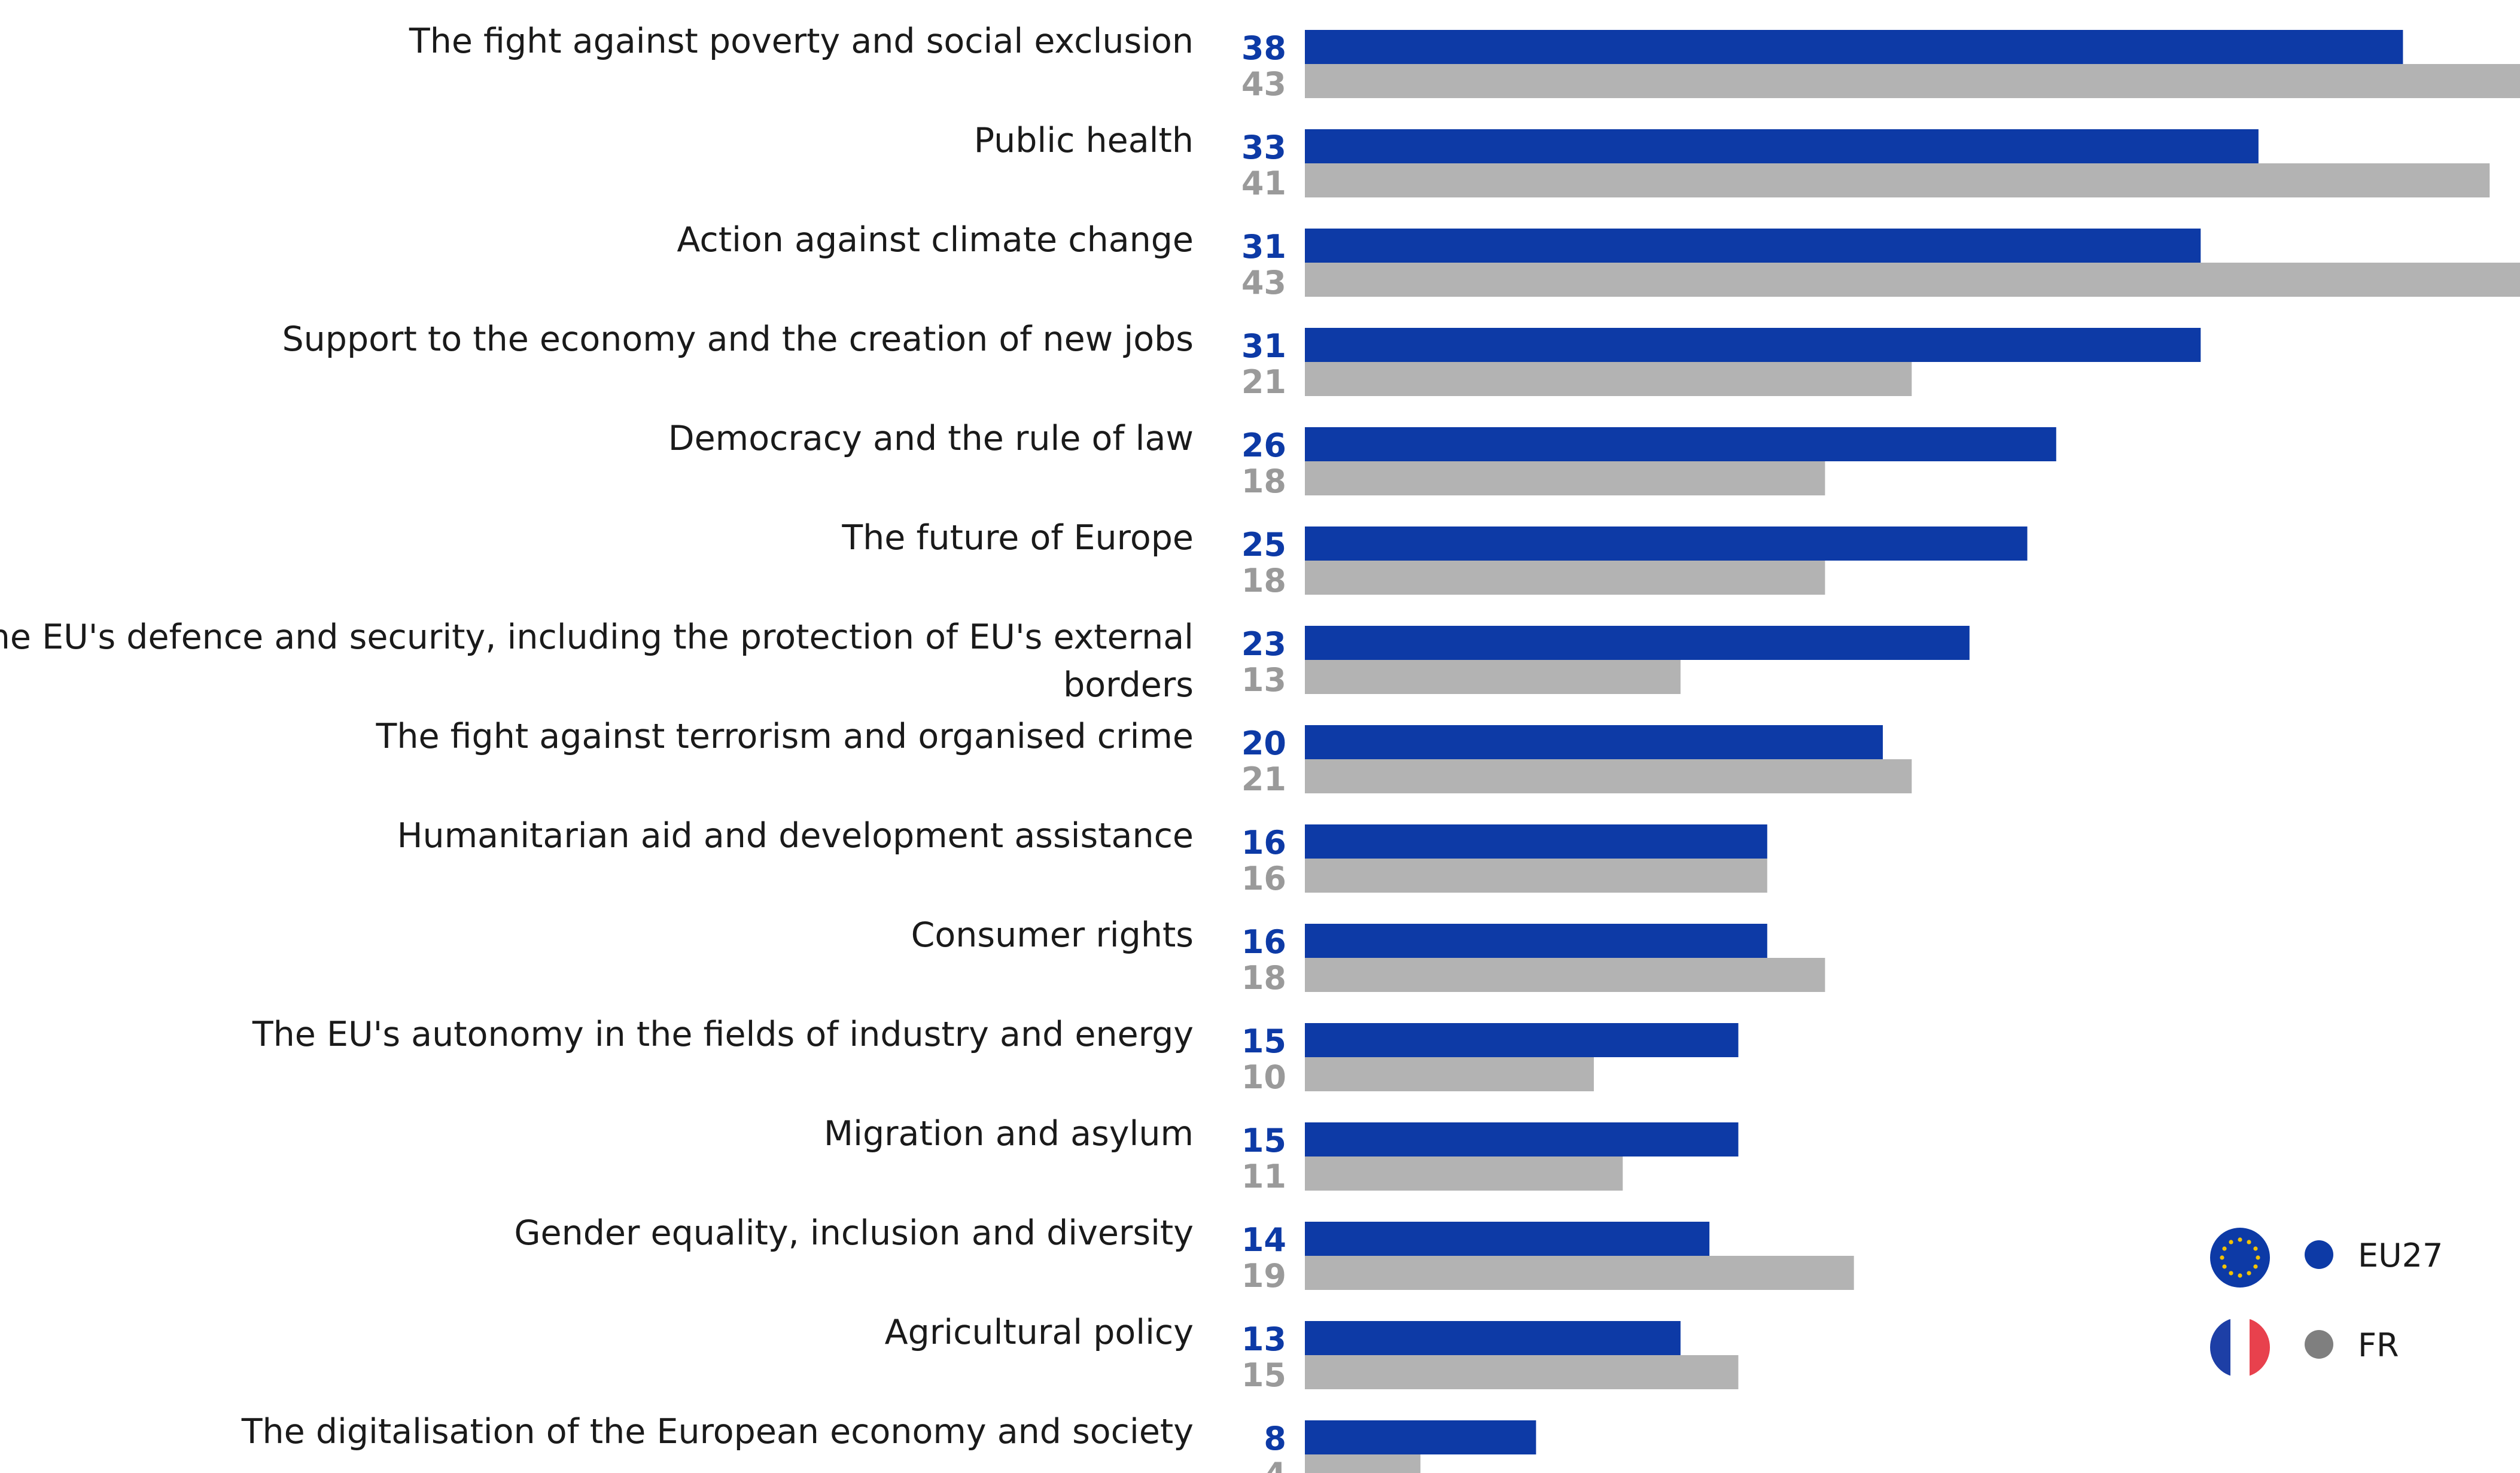  I want to click on eu-flag-icon, so click(2240, 1258).